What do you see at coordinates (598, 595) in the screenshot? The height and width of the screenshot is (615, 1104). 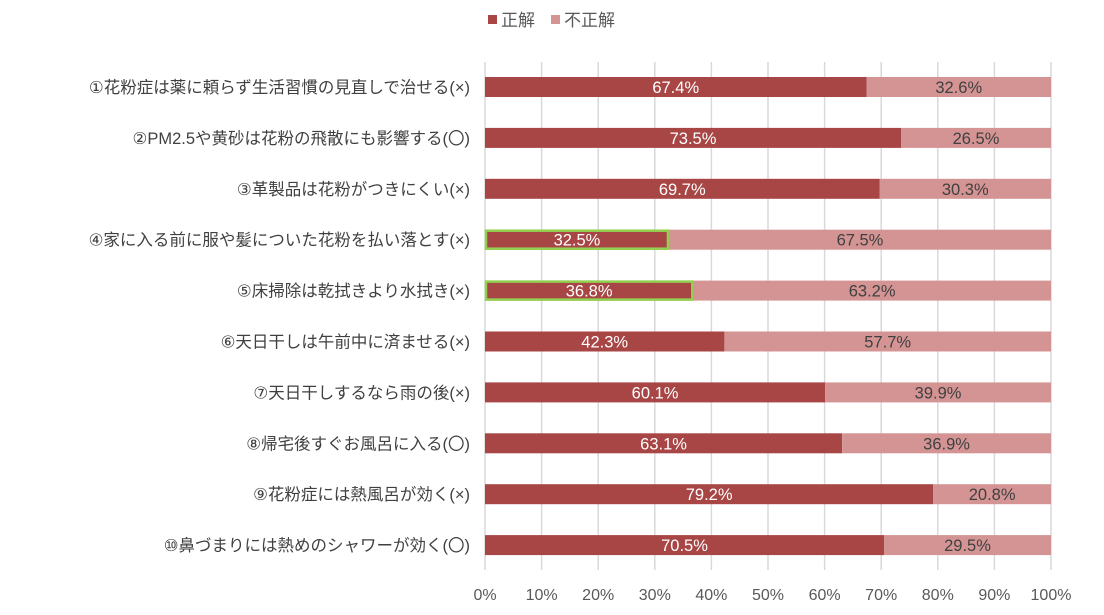 I see `x-tick-label: 20%` at bounding box center [598, 595].